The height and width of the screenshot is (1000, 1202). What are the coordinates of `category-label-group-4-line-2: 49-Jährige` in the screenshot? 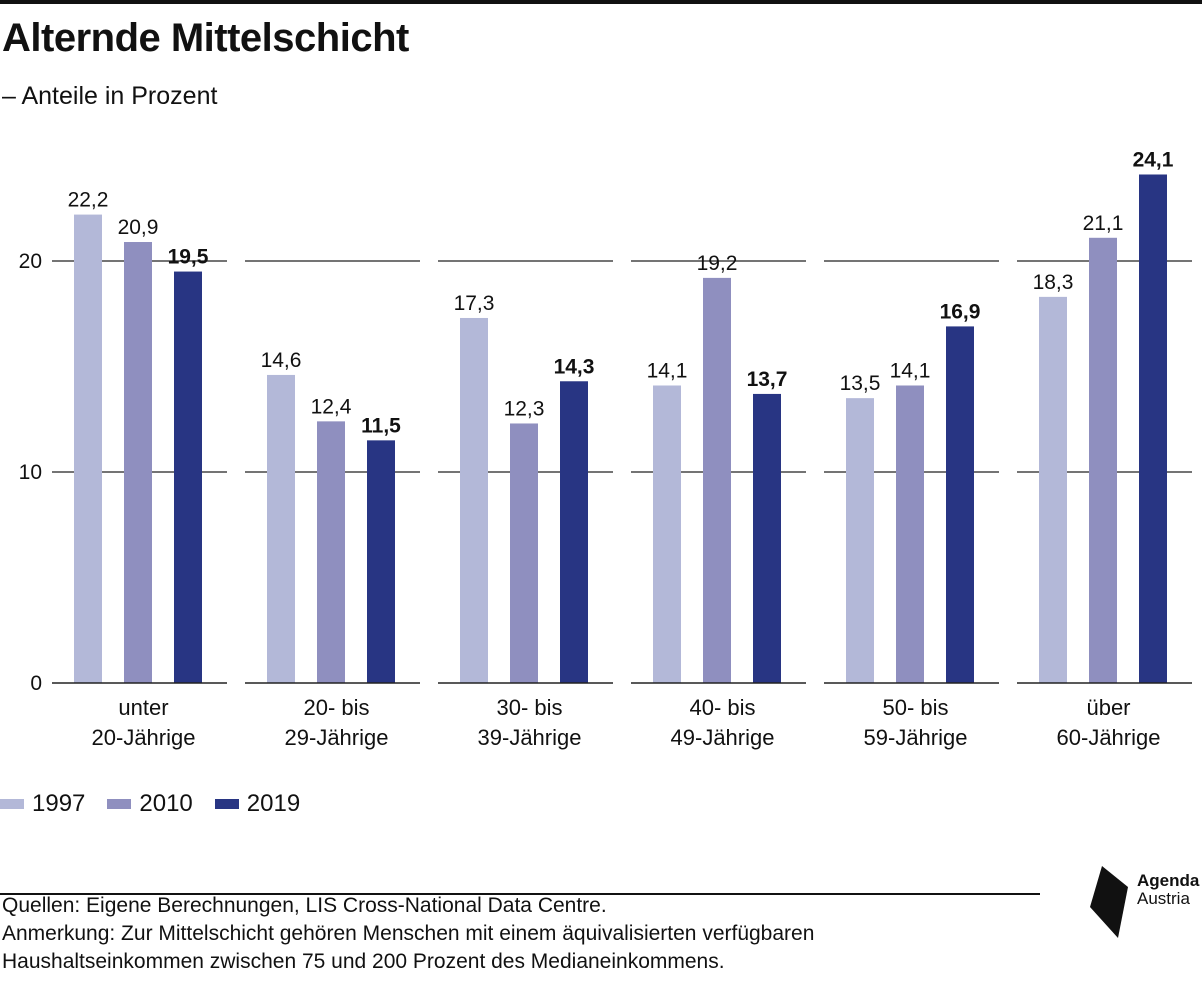 It's located at (723, 737).